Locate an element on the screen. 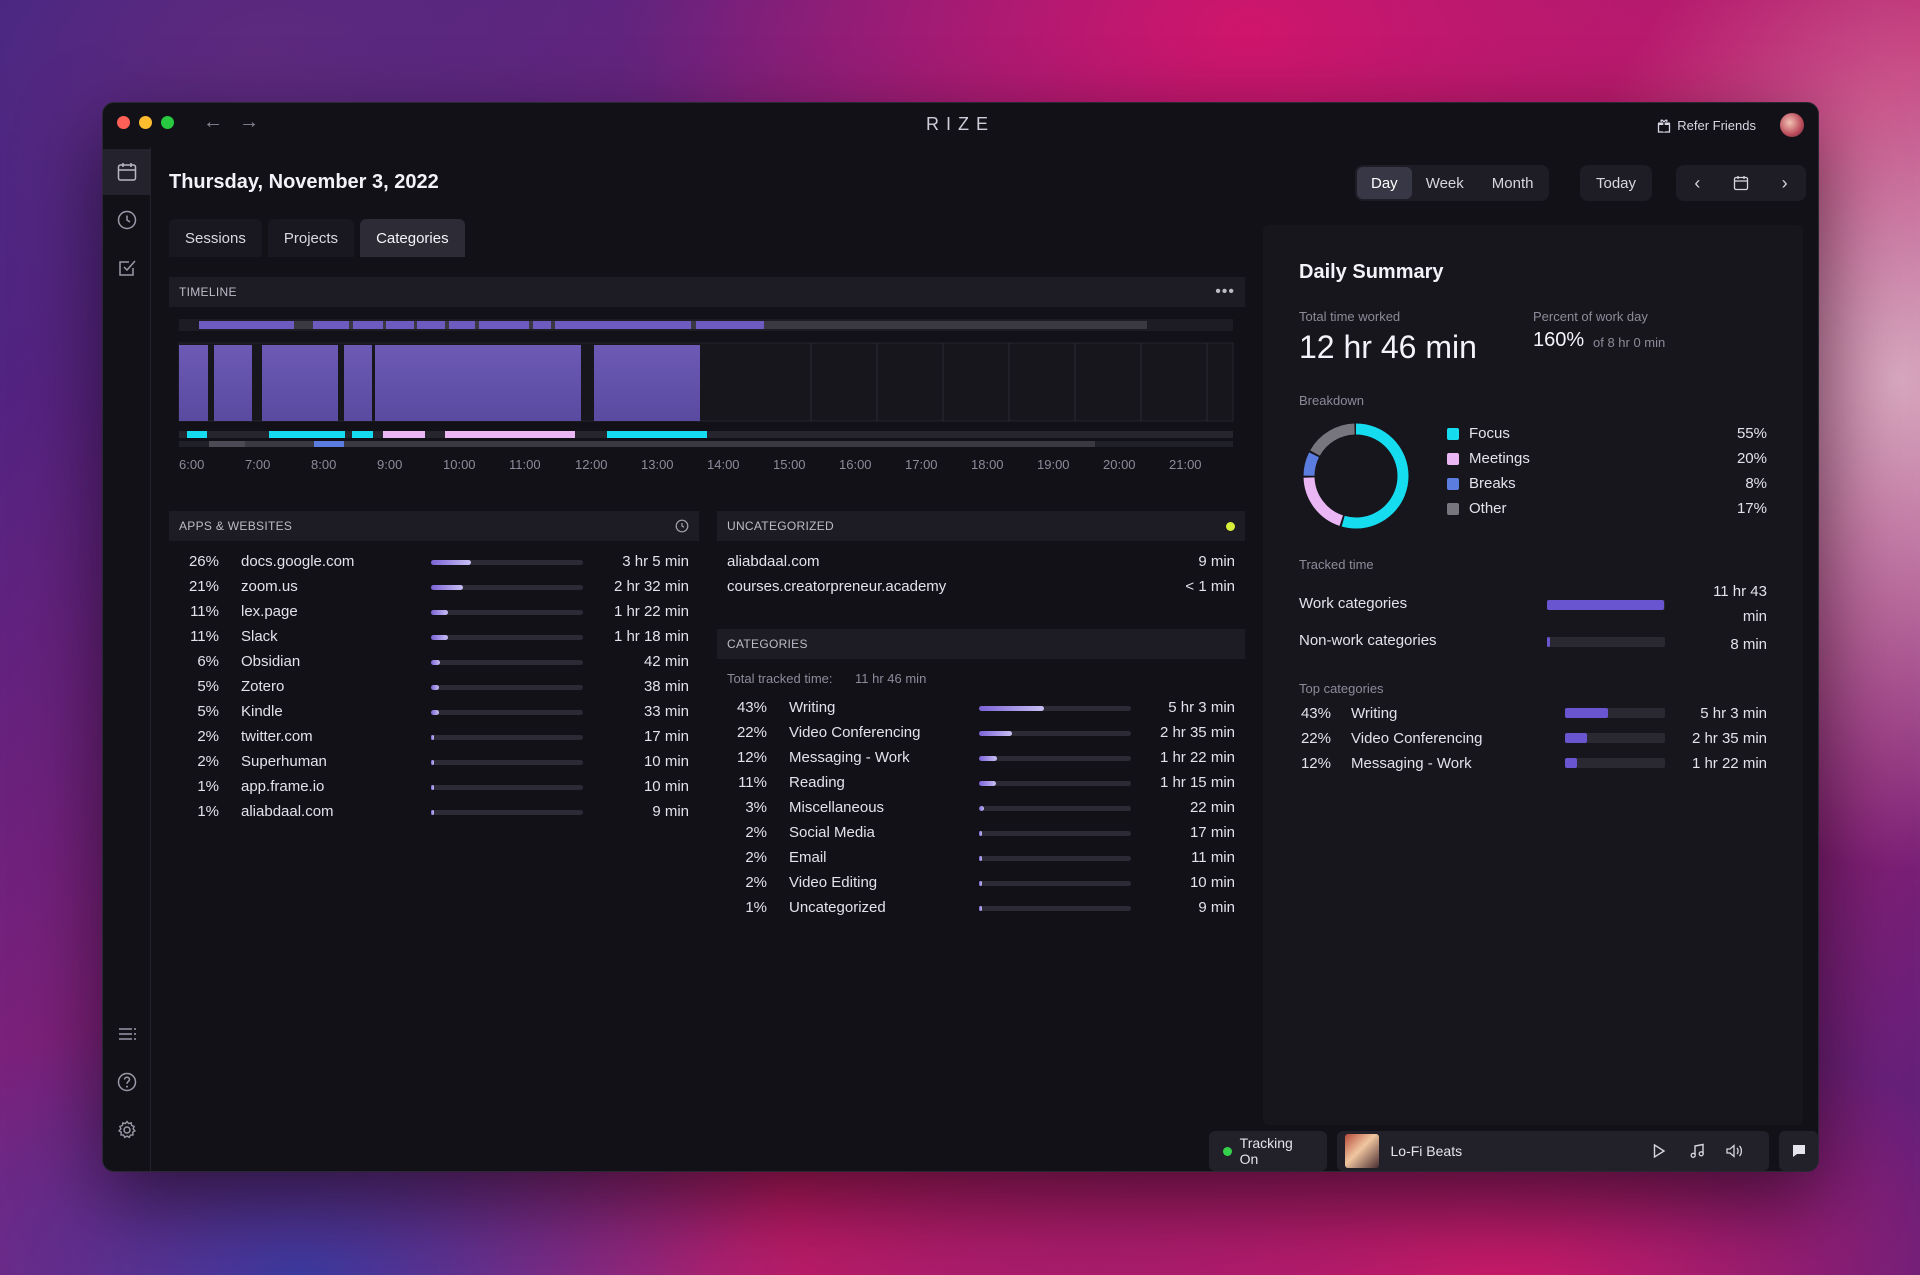 The height and width of the screenshot is (1275, 1920). timeline-header: TIMELINE ••• is located at coordinates (707, 292).